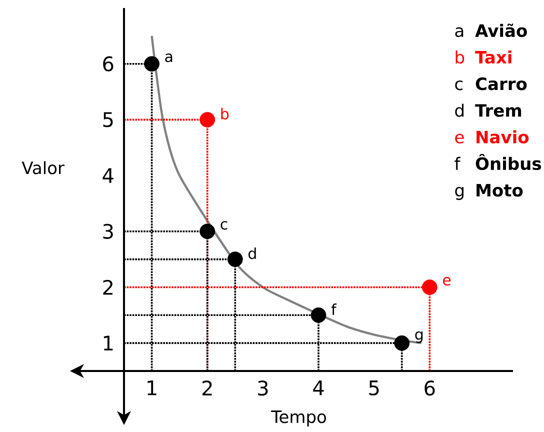 This screenshot has height=432, width=544. Describe the element at coordinates (498, 110) in the screenshot. I see `text: Trem` at that location.